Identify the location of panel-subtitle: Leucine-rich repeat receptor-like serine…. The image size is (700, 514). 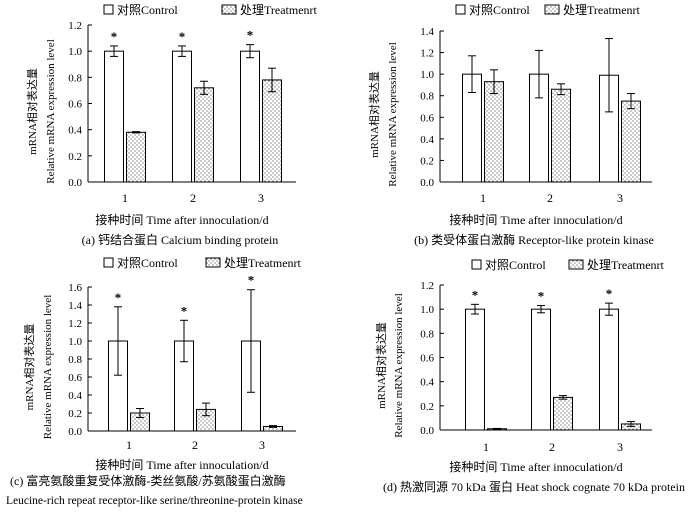
(154, 501).